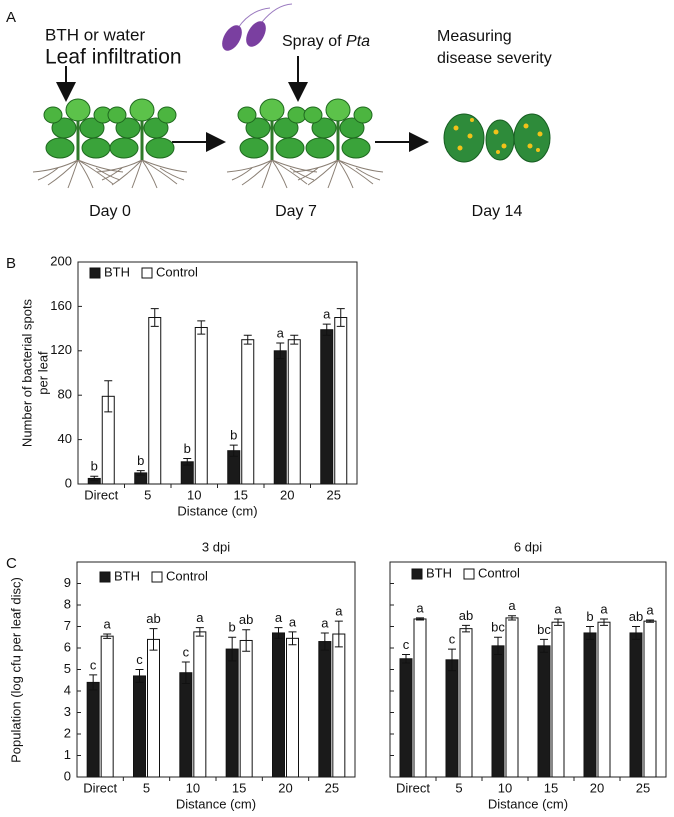  What do you see at coordinates (544, 629) in the screenshot?
I see `significance-letter: bc` at bounding box center [544, 629].